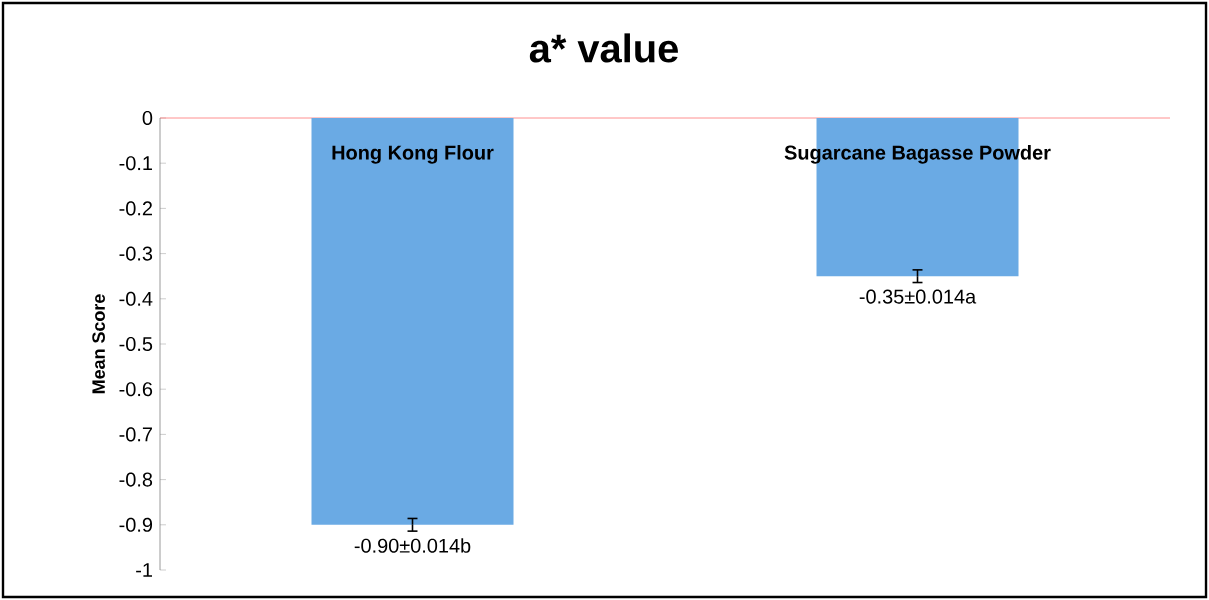 The image size is (1209, 600). I want to click on y-tick-label: -0.4, so click(136, 298).